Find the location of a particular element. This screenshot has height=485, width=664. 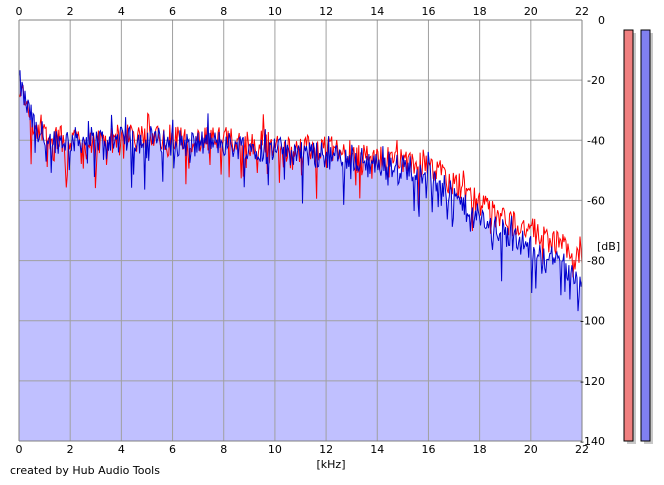

x-tick-label-bottom: 8 is located at coordinates (223, 449).